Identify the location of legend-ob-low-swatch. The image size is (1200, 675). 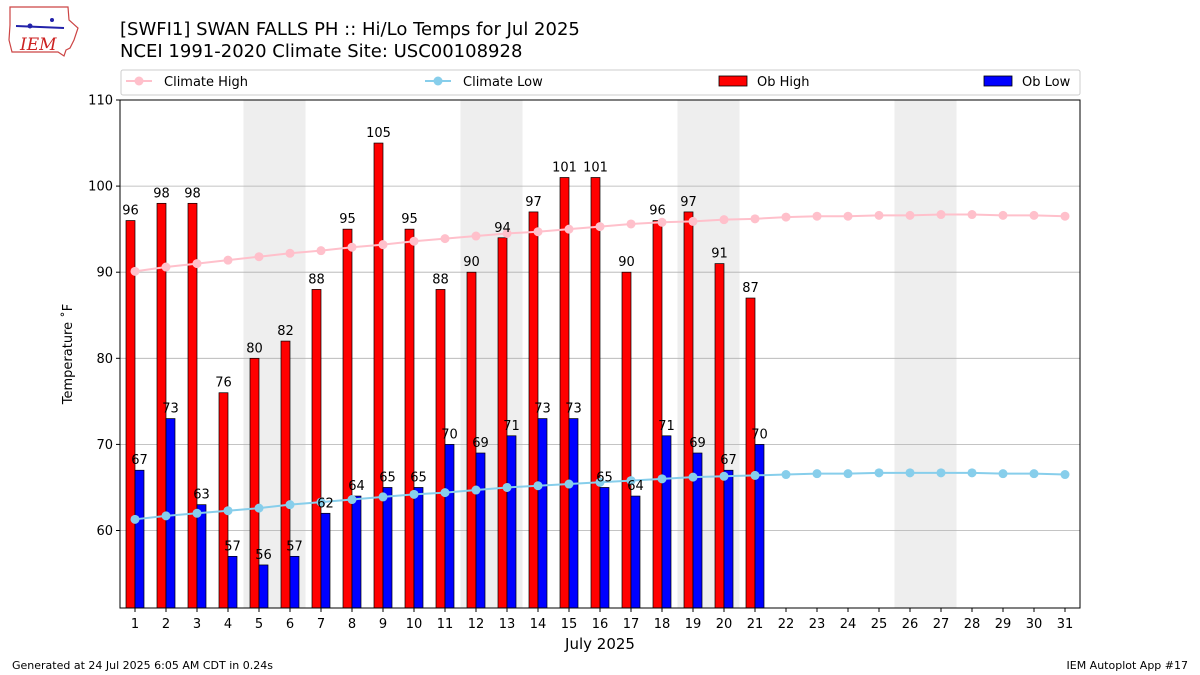
(998, 81).